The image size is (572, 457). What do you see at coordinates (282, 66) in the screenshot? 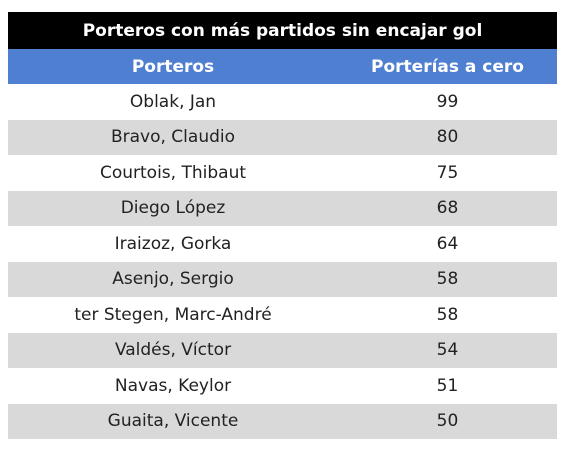
I see `table-header: Porteros Porterías a cero` at bounding box center [282, 66].